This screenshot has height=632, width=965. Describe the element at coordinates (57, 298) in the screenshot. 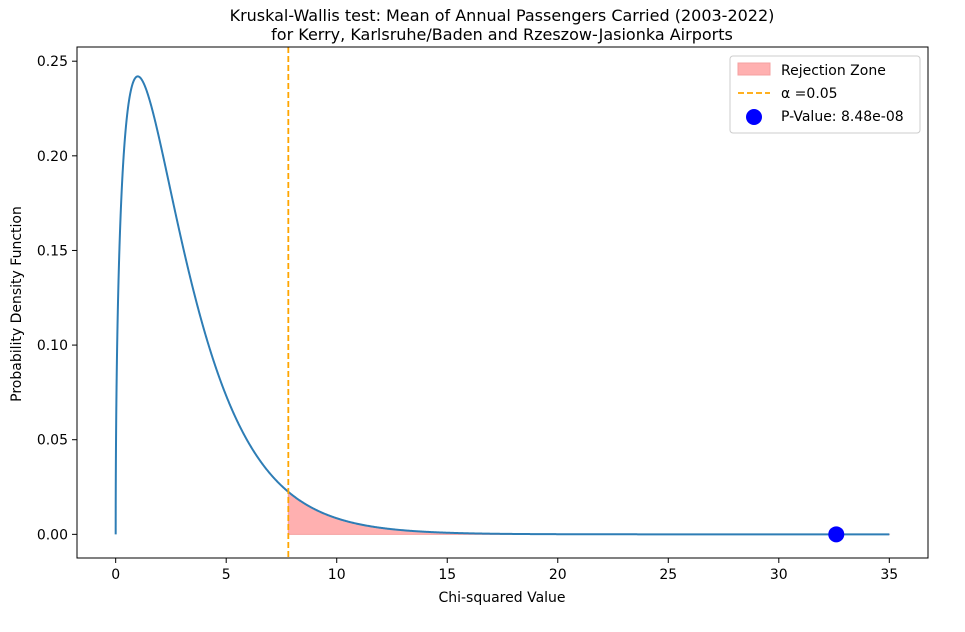

I see `y-axis-ticks: 0.00 0.05 0.10 0.15 0.20 0.25` at that location.